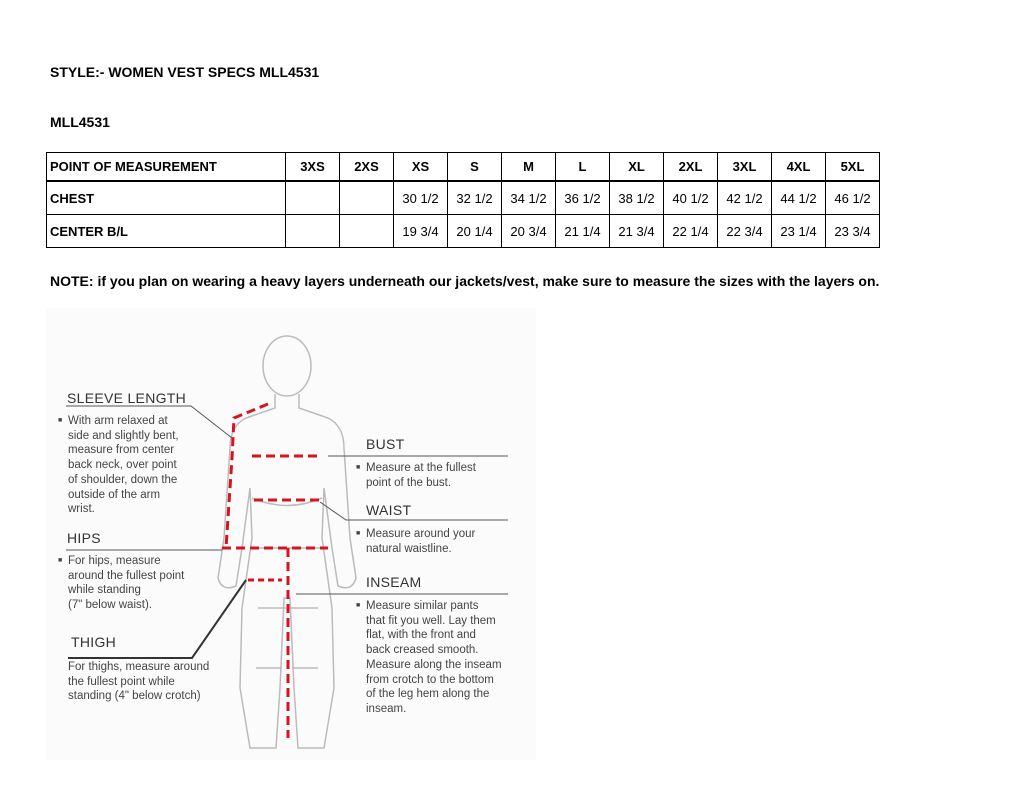 This screenshot has width=1024, height=806. Describe the element at coordinates (690, 231) in the screenshot. I see `value-cell: 22 1/4` at that location.